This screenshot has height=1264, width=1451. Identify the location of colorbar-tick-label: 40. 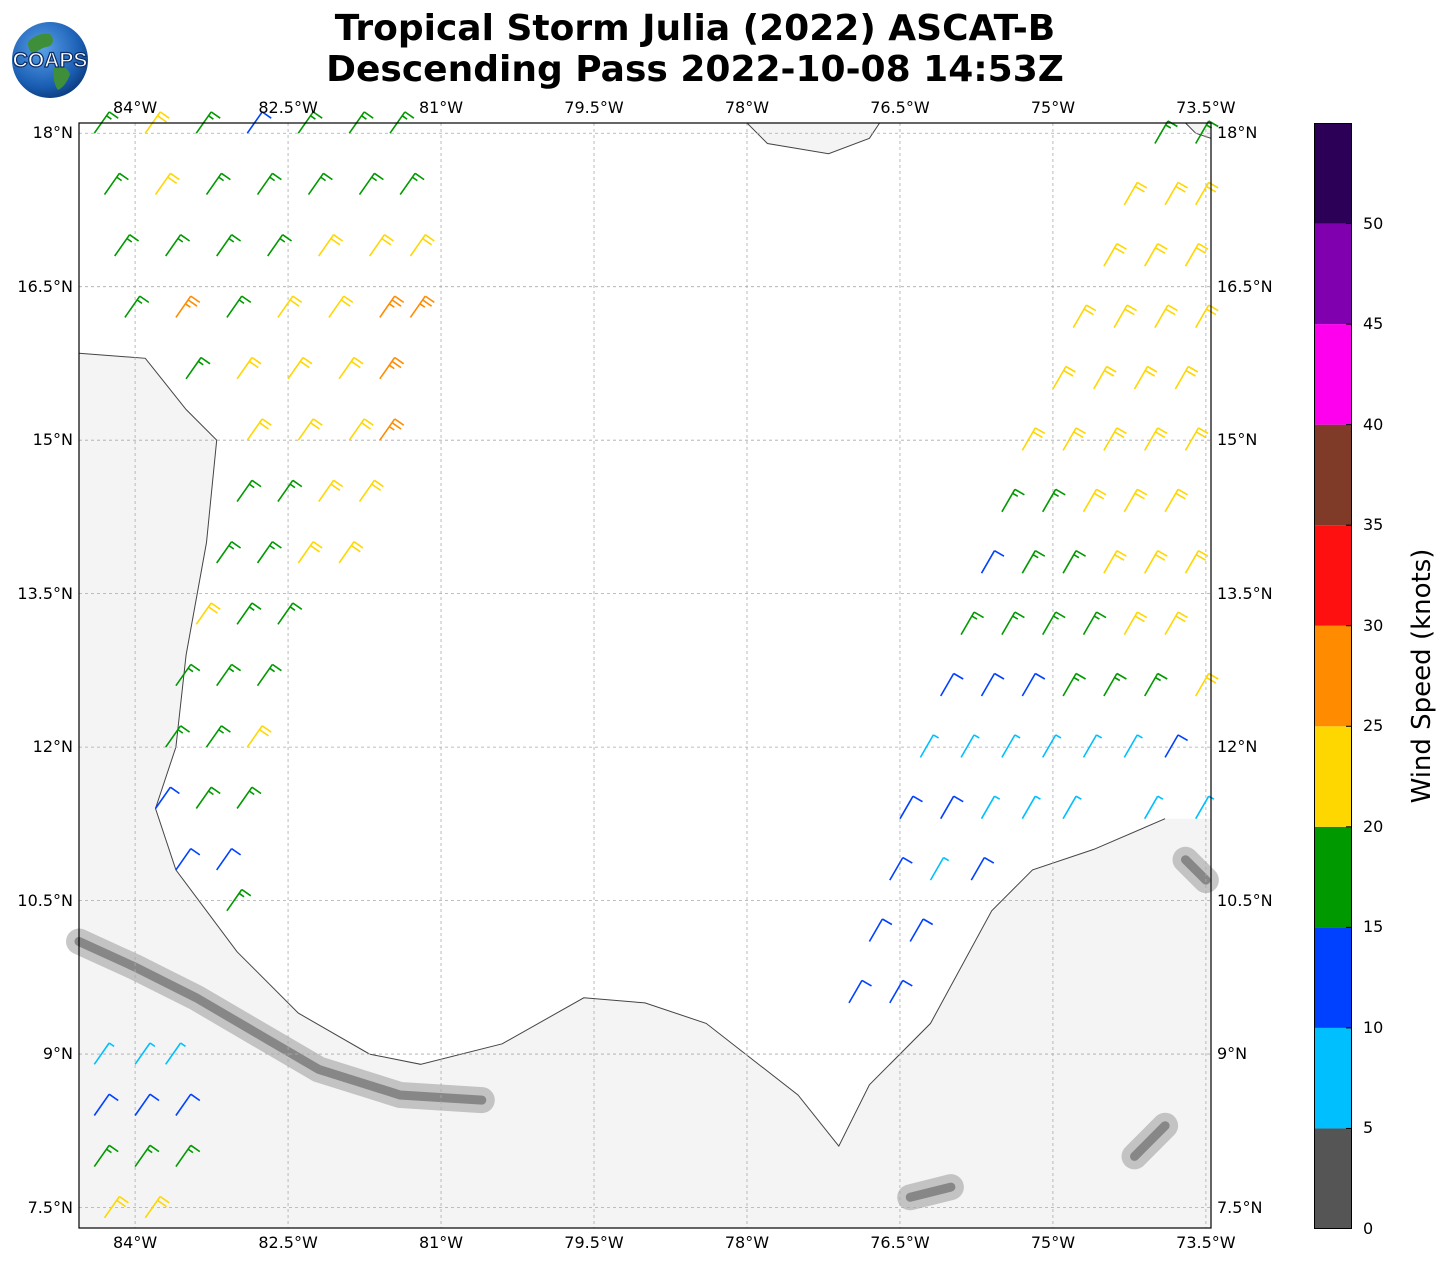
(1373, 424).